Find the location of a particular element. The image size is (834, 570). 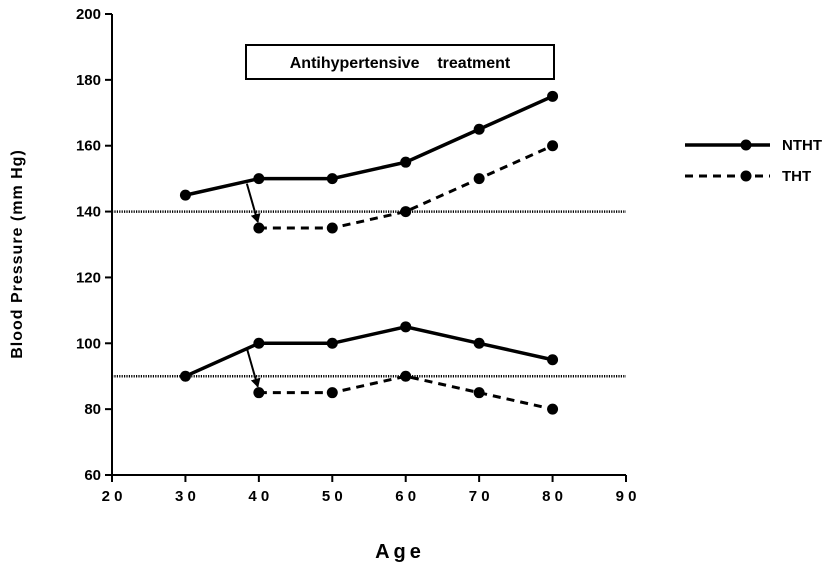

legend: NTHT THT is located at coordinates (753, 161).